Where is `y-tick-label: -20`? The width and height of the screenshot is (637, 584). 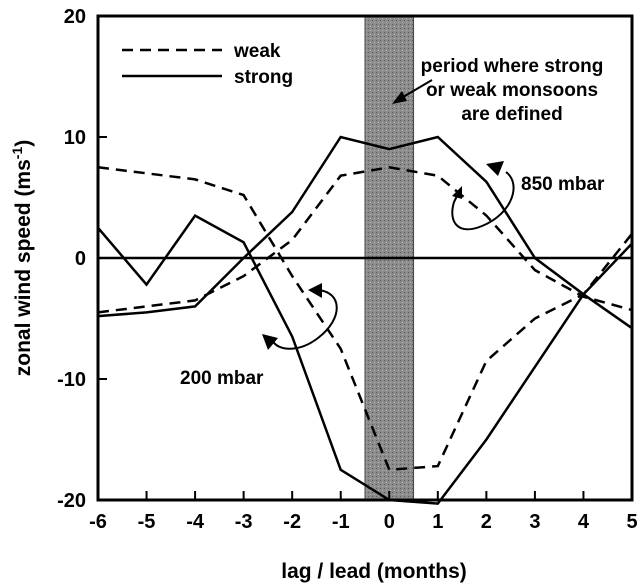 y-tick-label: -20 is located at coordinates (71, 501).